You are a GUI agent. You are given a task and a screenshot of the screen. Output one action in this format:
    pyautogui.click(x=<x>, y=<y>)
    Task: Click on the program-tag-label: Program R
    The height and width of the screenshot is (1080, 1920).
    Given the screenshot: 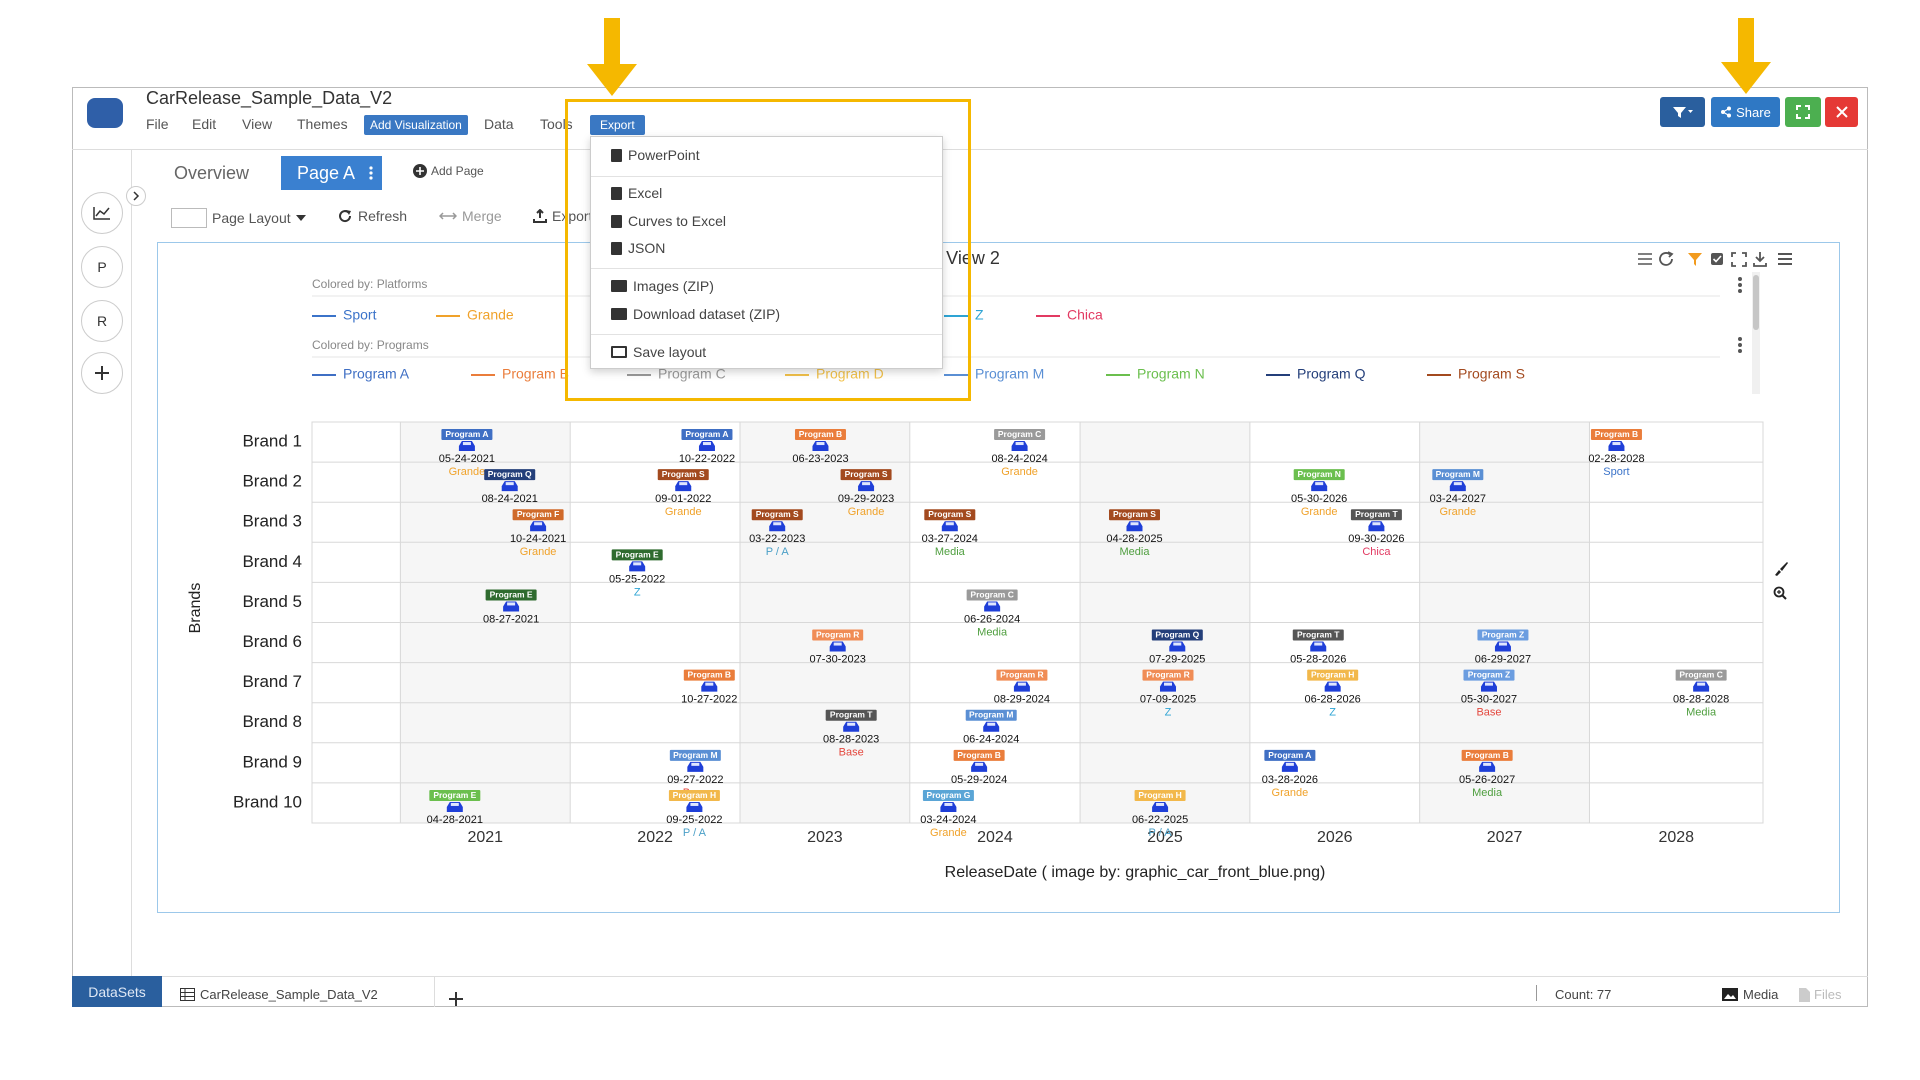 What is the action you would take?
    pyautogui.click(x=1167, y=675)
    